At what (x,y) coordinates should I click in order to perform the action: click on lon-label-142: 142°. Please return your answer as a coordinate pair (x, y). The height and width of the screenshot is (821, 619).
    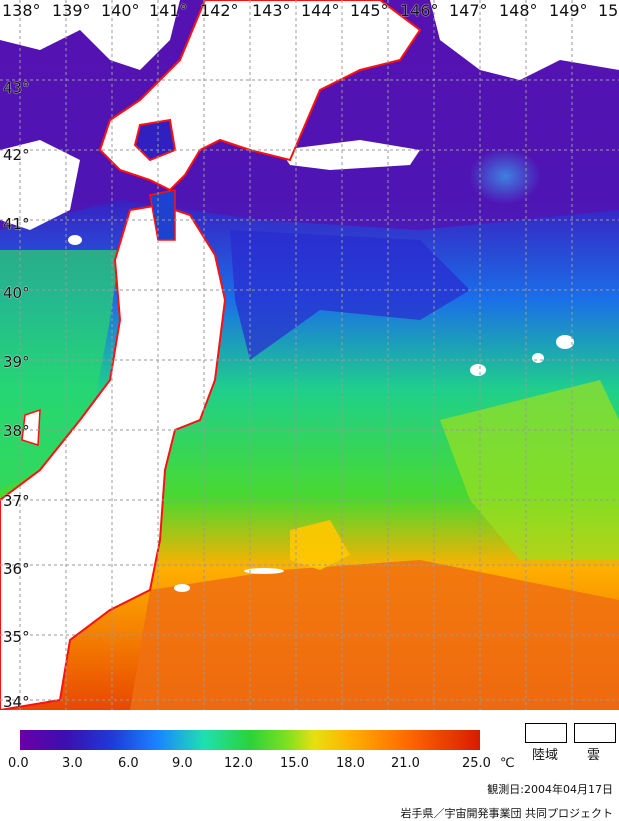
    Looking at the image, I should click on (219, 10).